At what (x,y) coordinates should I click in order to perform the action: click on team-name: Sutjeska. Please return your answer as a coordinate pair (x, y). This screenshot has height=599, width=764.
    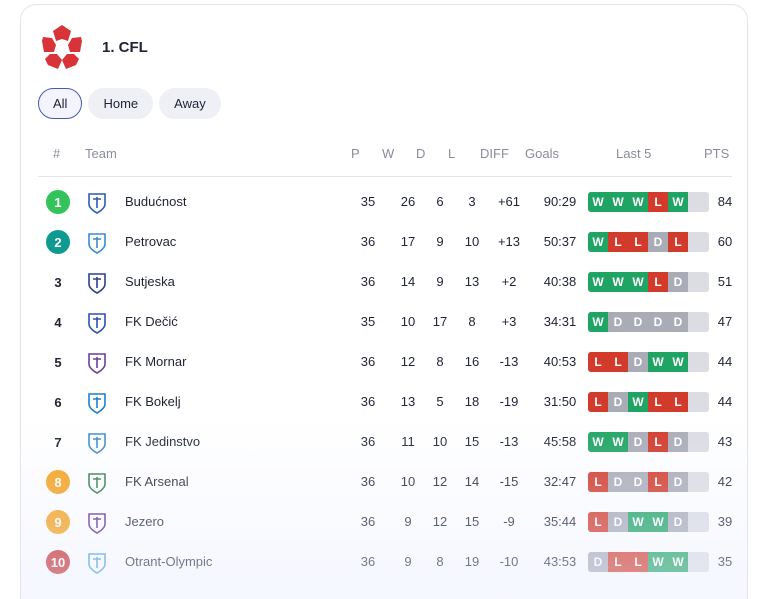
    Looking at the image, I should click on (150, 281).